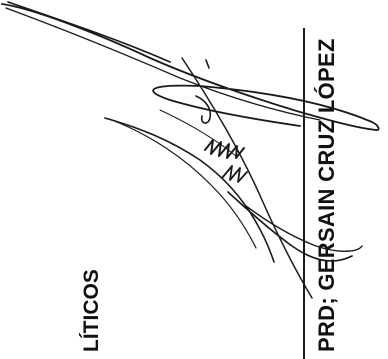 The image size is (388, 359). What do you see at coordinates (89, 32) in the screenshot?
I see `signature-stroke-diagonal` at bounding box center [89, 32].